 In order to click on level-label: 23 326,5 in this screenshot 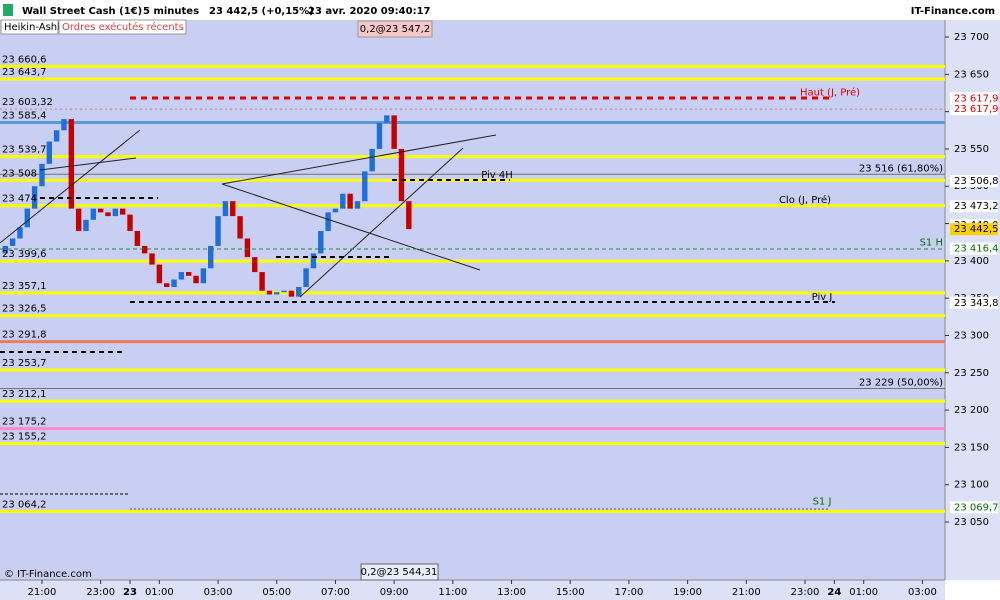, I will do `click(24, 309)`.